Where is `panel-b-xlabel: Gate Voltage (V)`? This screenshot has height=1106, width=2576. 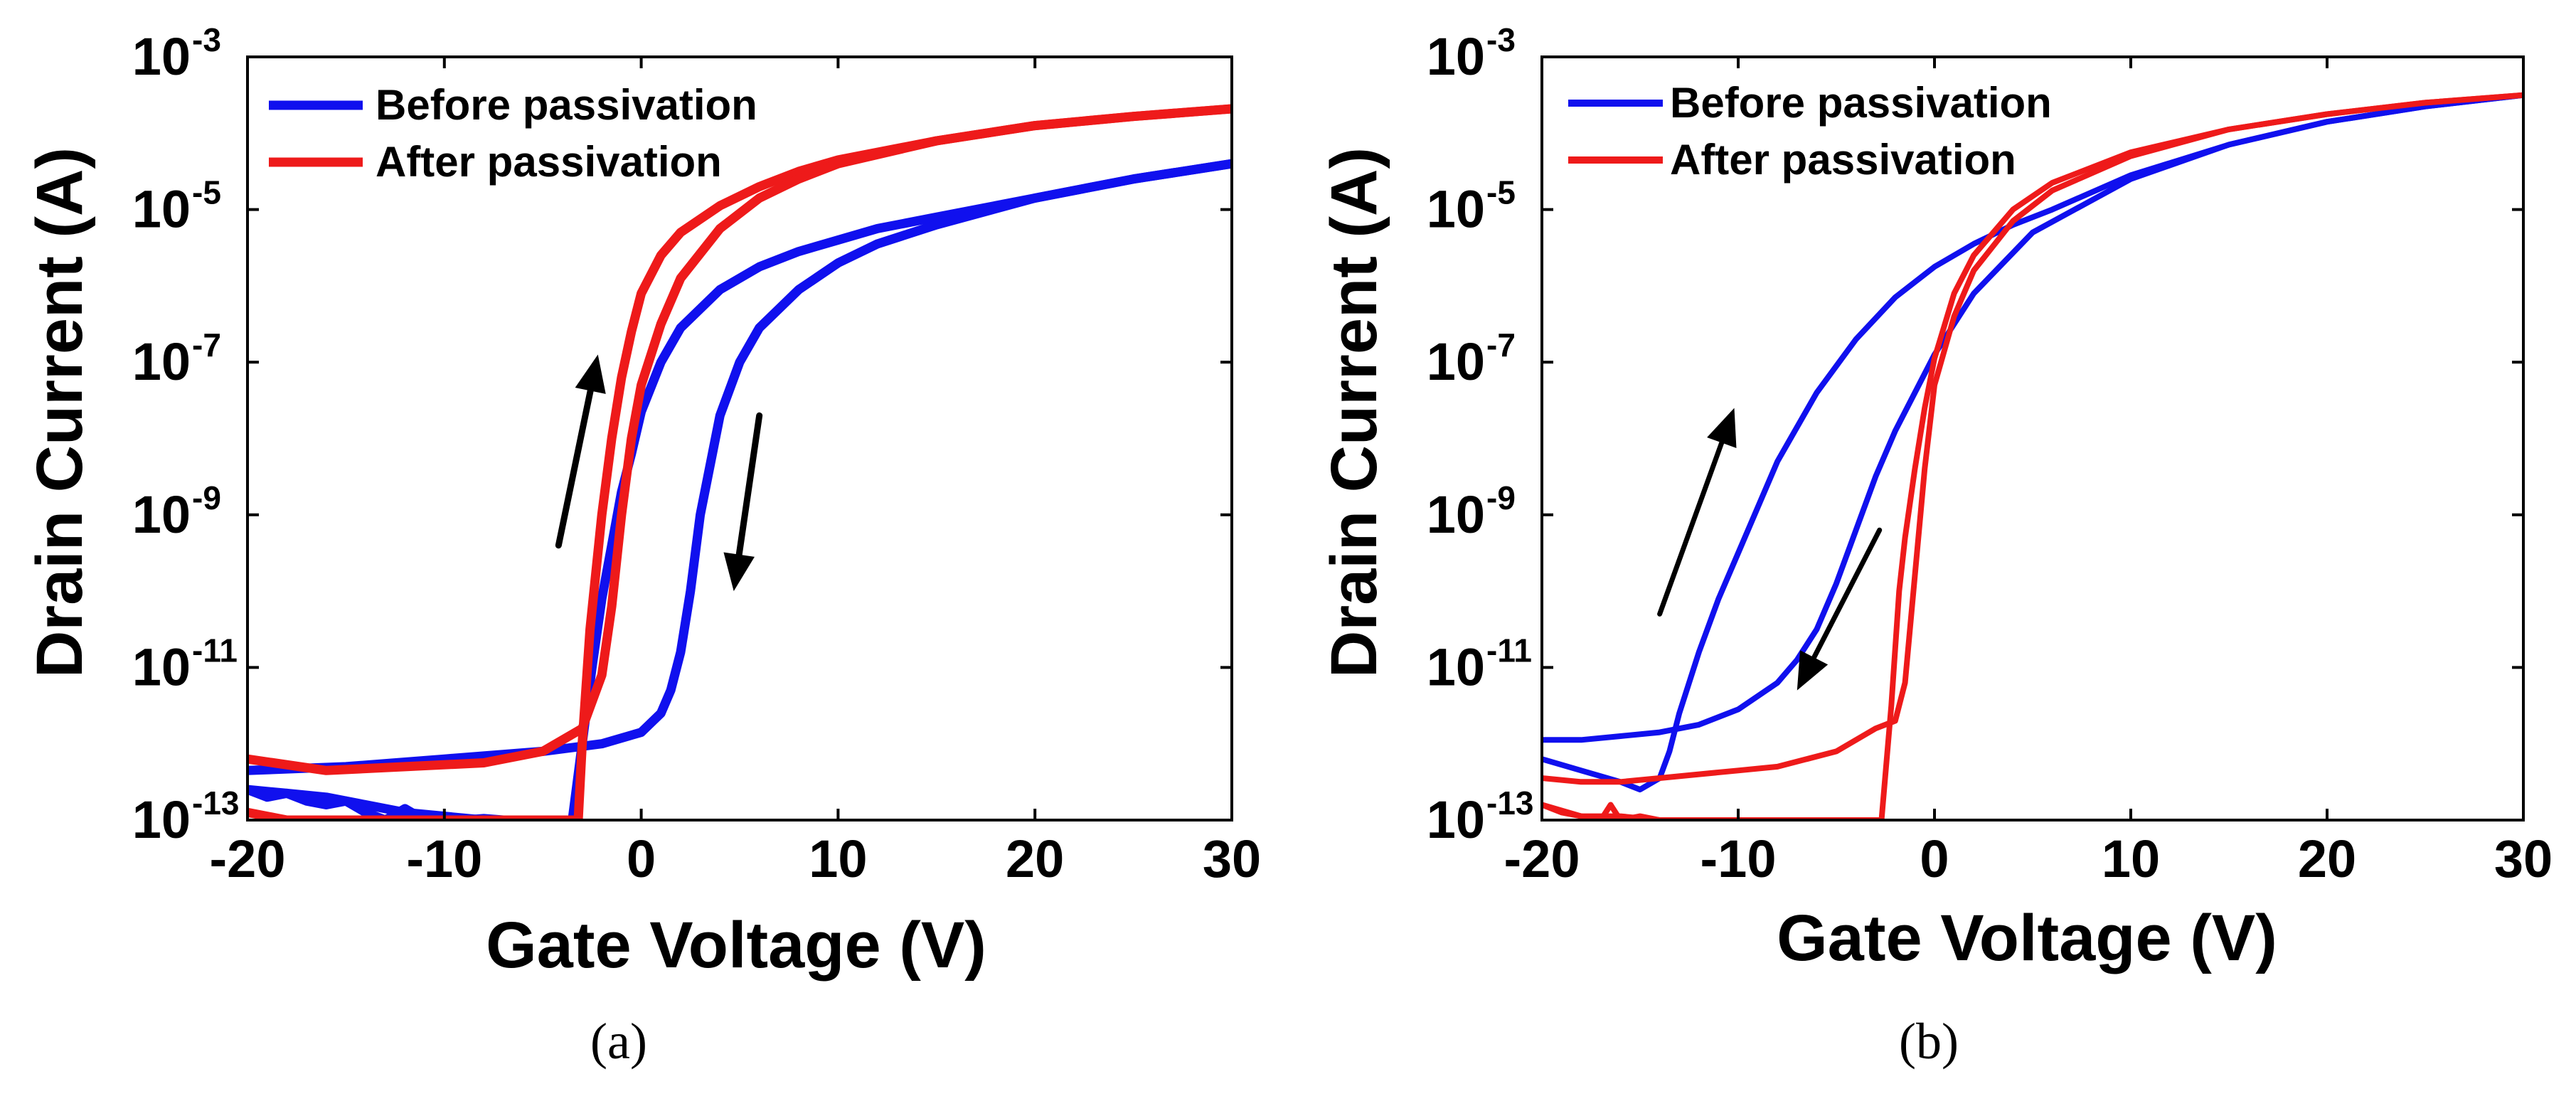
panel-b-xlabel: Gate Voltage (V) is located at coordinates (2027, 938).